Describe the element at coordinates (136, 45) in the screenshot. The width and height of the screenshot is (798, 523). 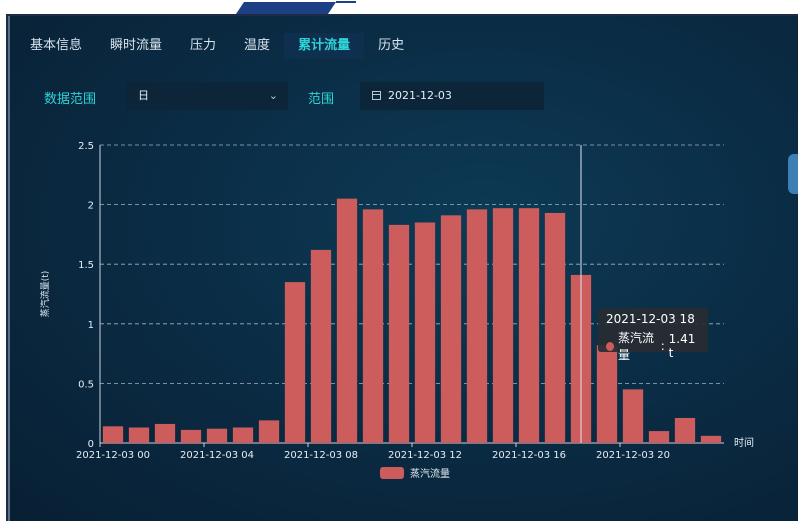
I see `tab-1: 瞬时流量` at that location.